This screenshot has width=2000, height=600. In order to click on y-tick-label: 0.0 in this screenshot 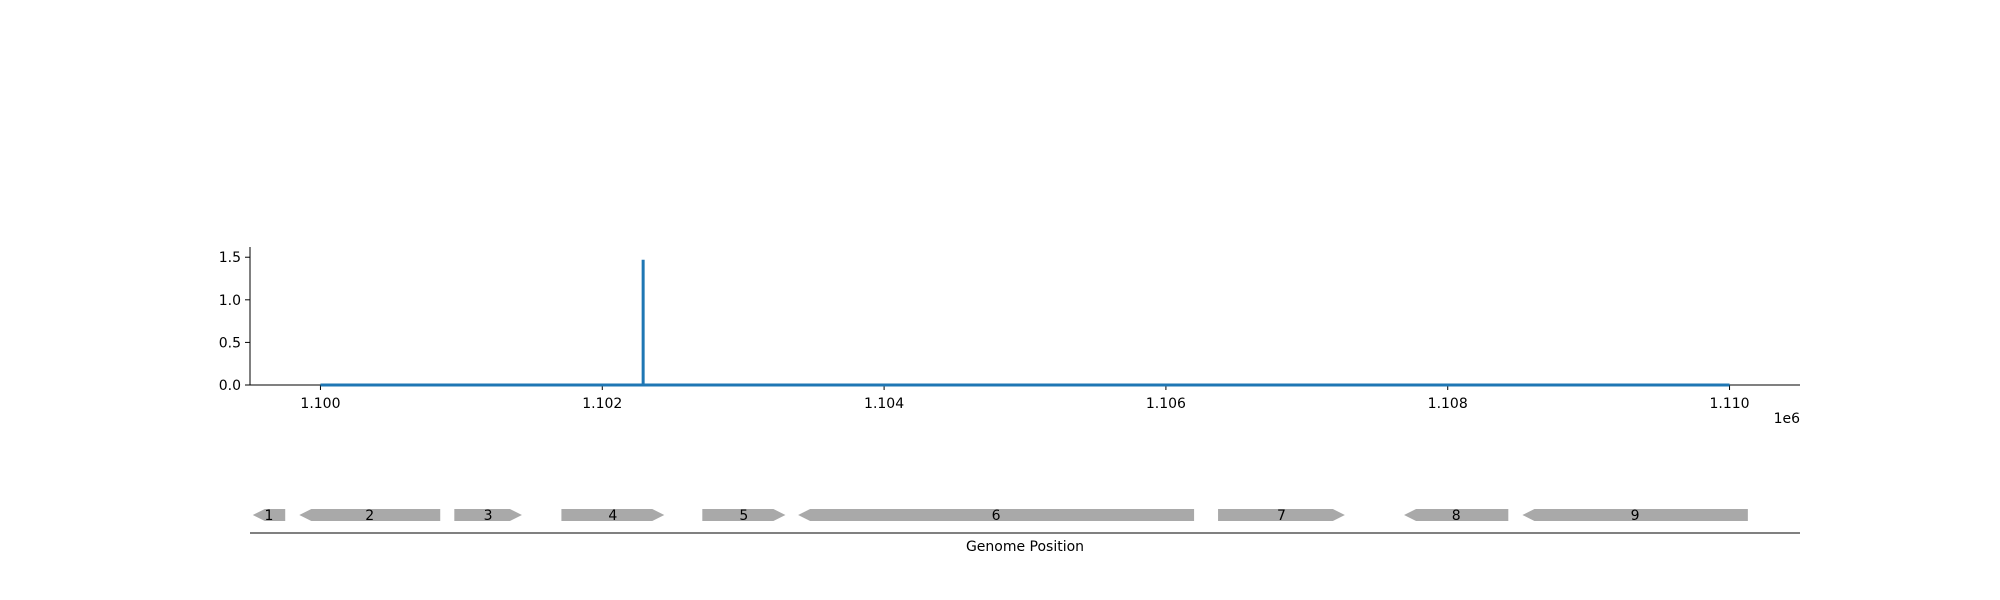, I will do `click(230, 386)`.